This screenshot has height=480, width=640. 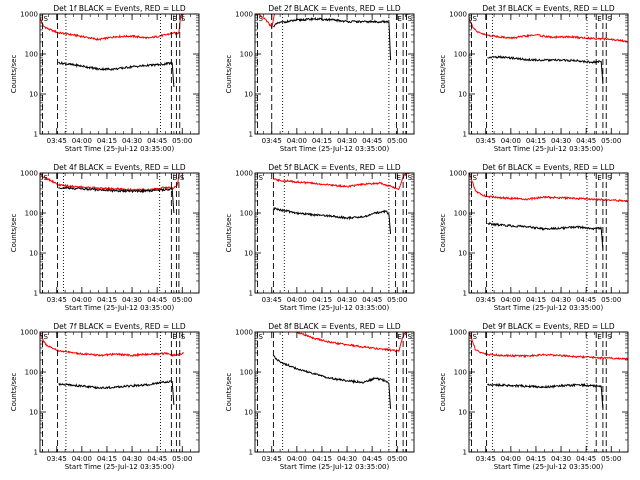 I want to click on chart-title: Det 2f BLACK = Events, RED = LLD, so click(x=334, y=8).